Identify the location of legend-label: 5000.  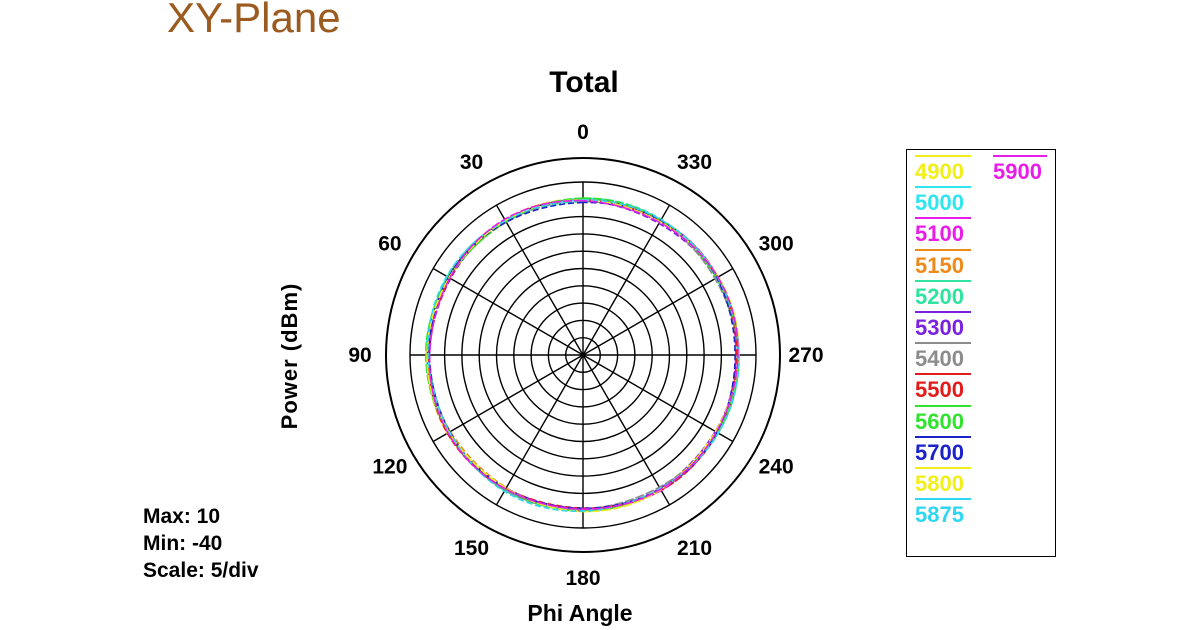
(939, 203).